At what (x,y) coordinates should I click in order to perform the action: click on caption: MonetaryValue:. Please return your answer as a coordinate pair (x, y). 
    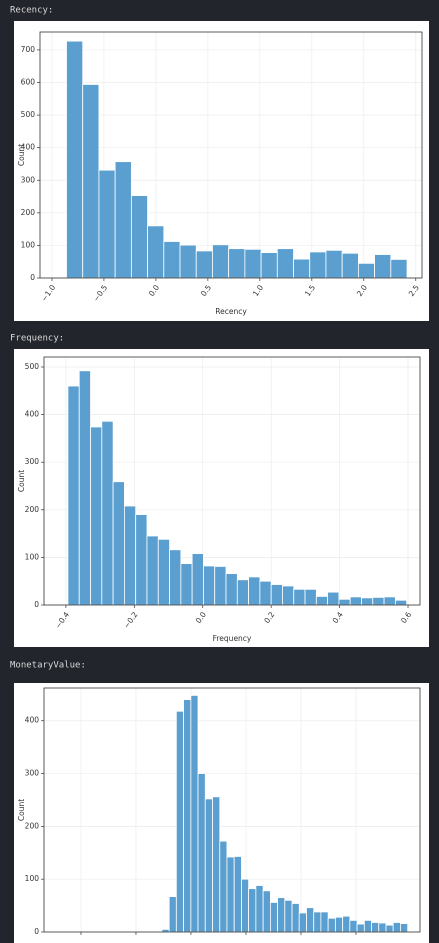
    Looking at the image, I should click on (48, 666).